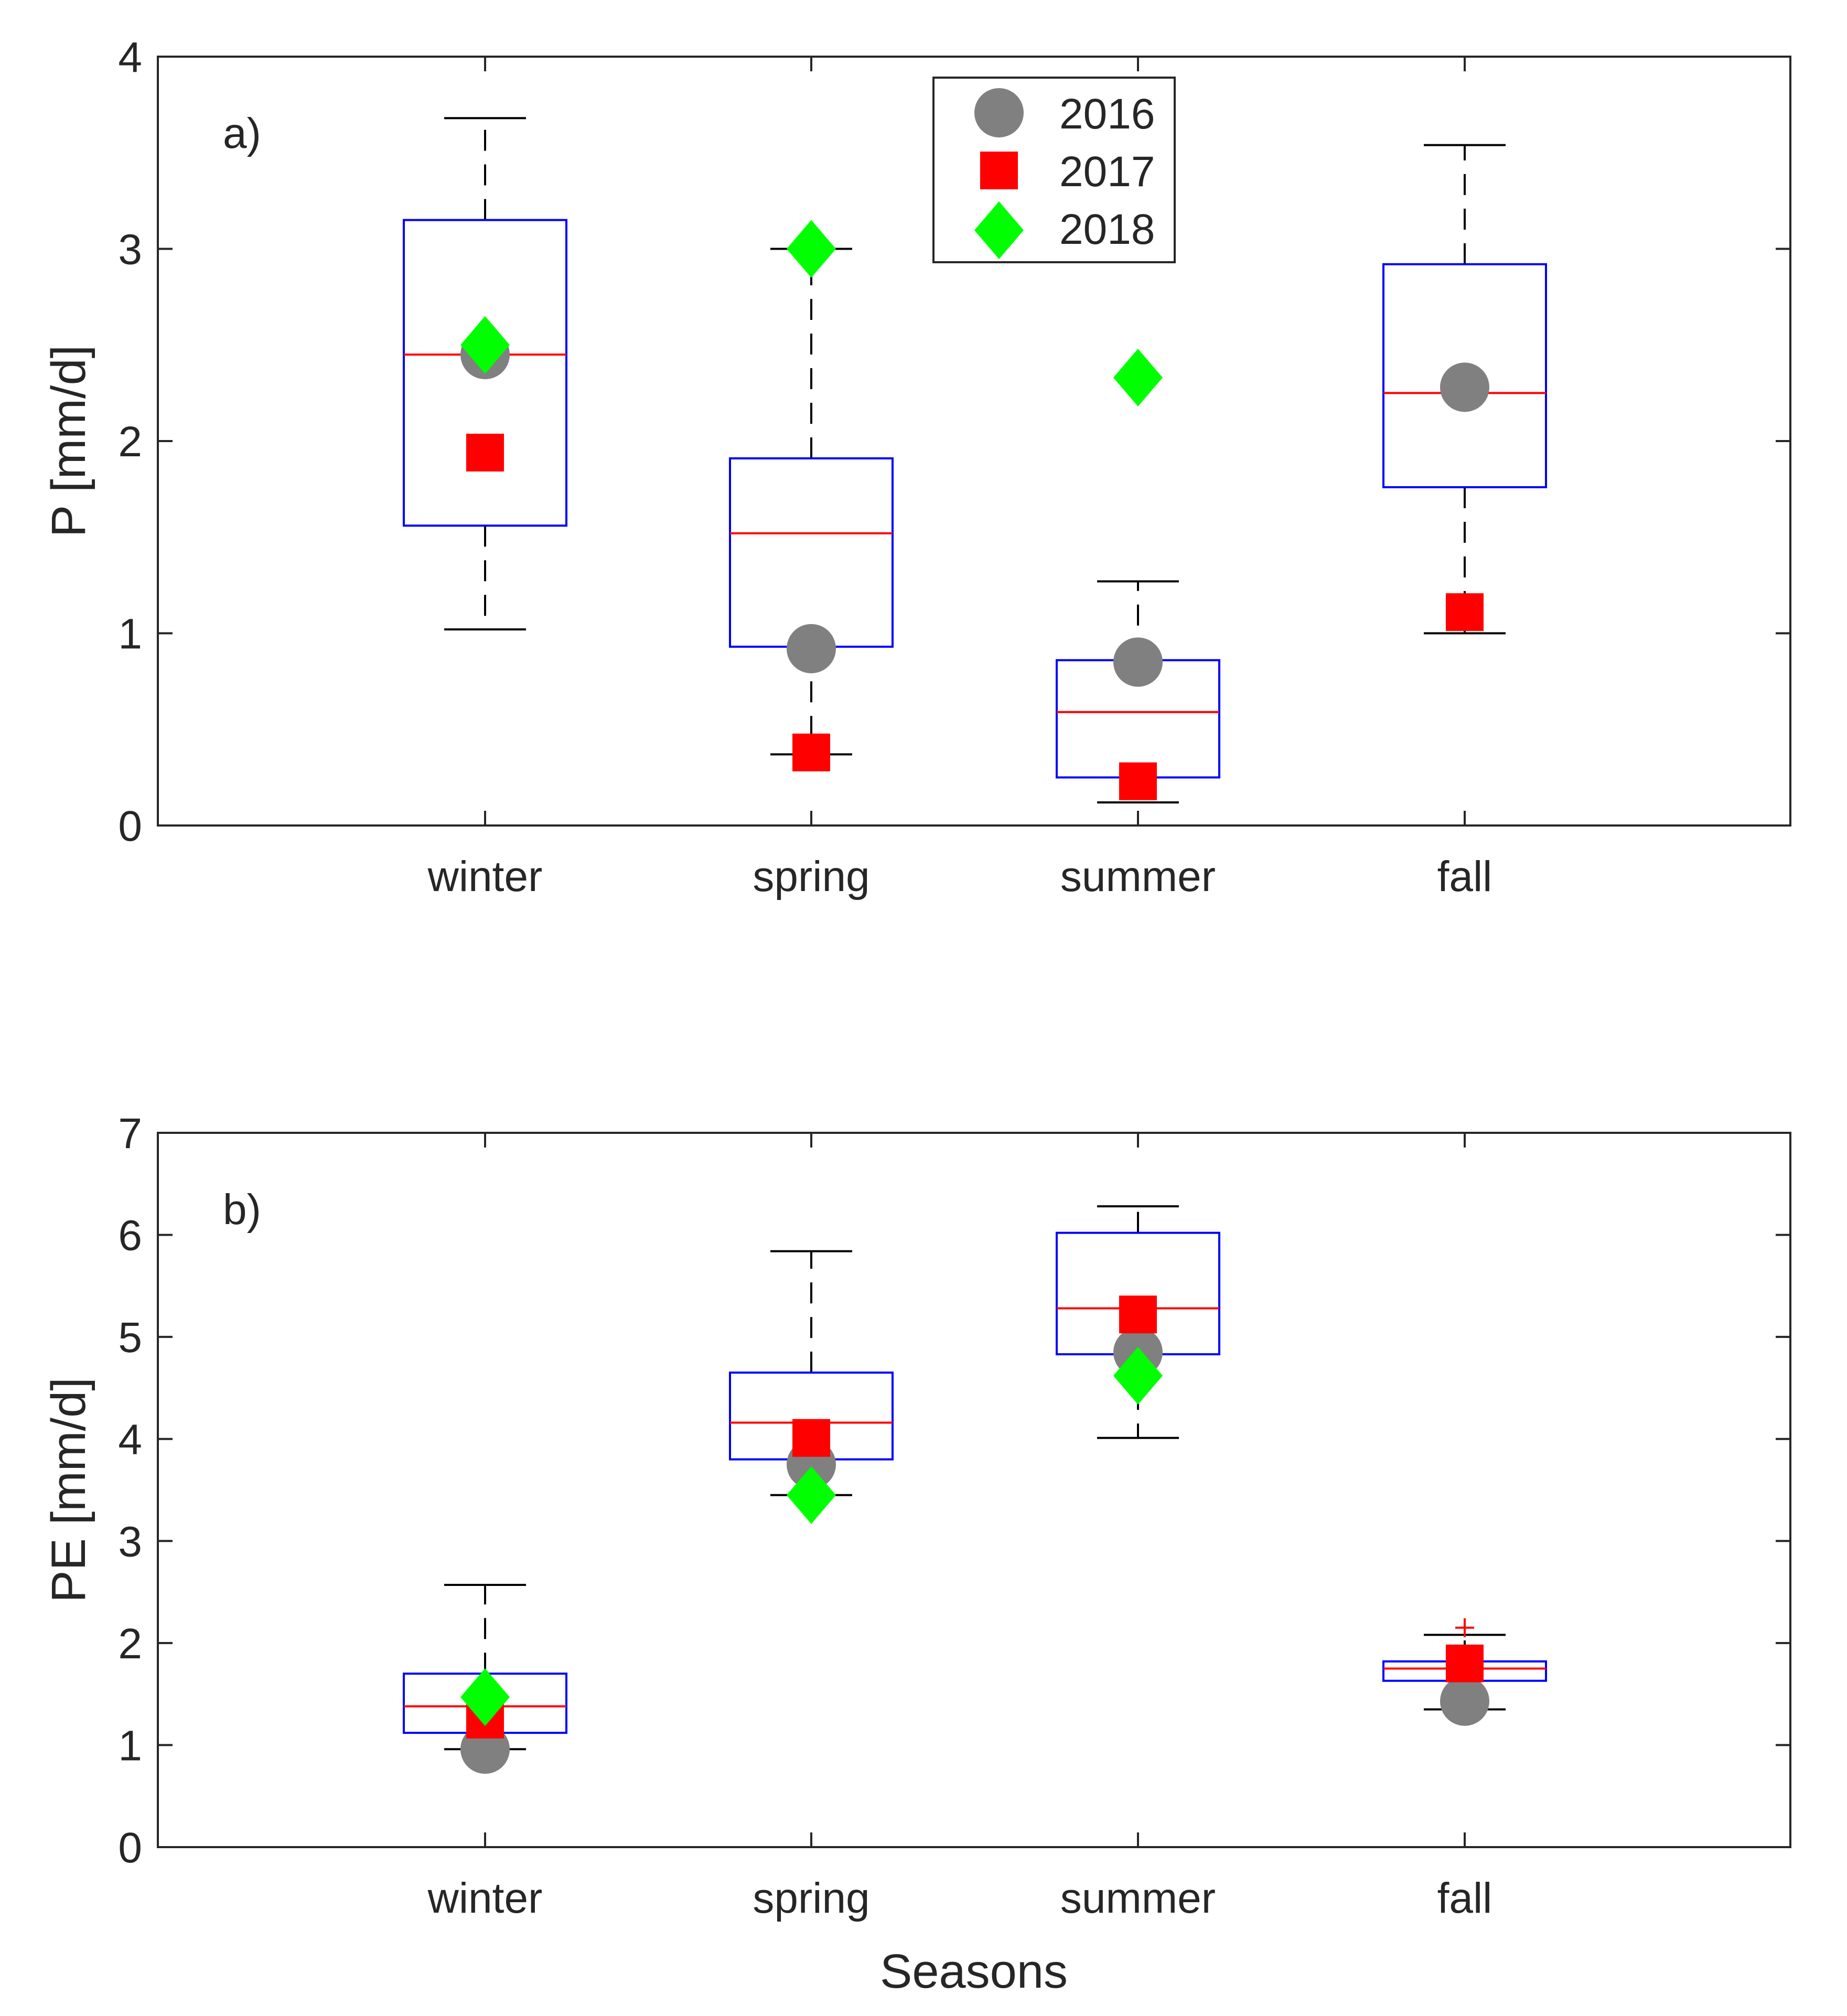 This screenshot has width=1847, height=2016. I want to click on panel-b-marker-2018-winter, so click(485, 1697).